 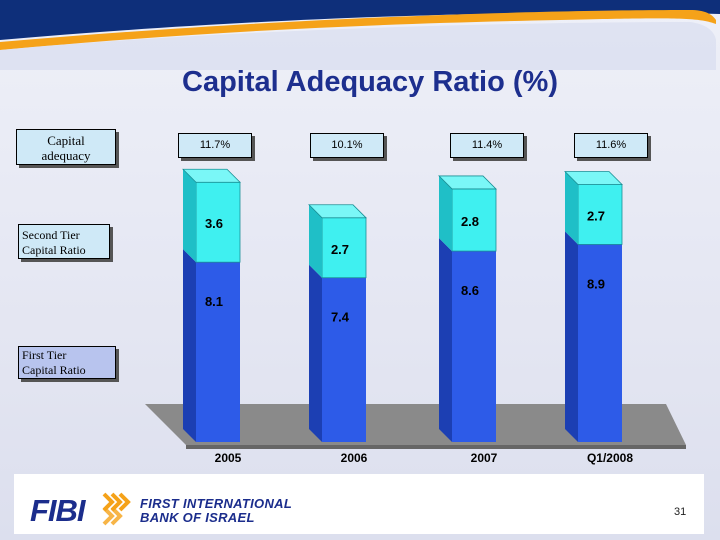 What do you see at coordinates (571, 336) in the screenshot?
I see `bar-first-tier-side-q1-2008` at bounding box center [571, 336].